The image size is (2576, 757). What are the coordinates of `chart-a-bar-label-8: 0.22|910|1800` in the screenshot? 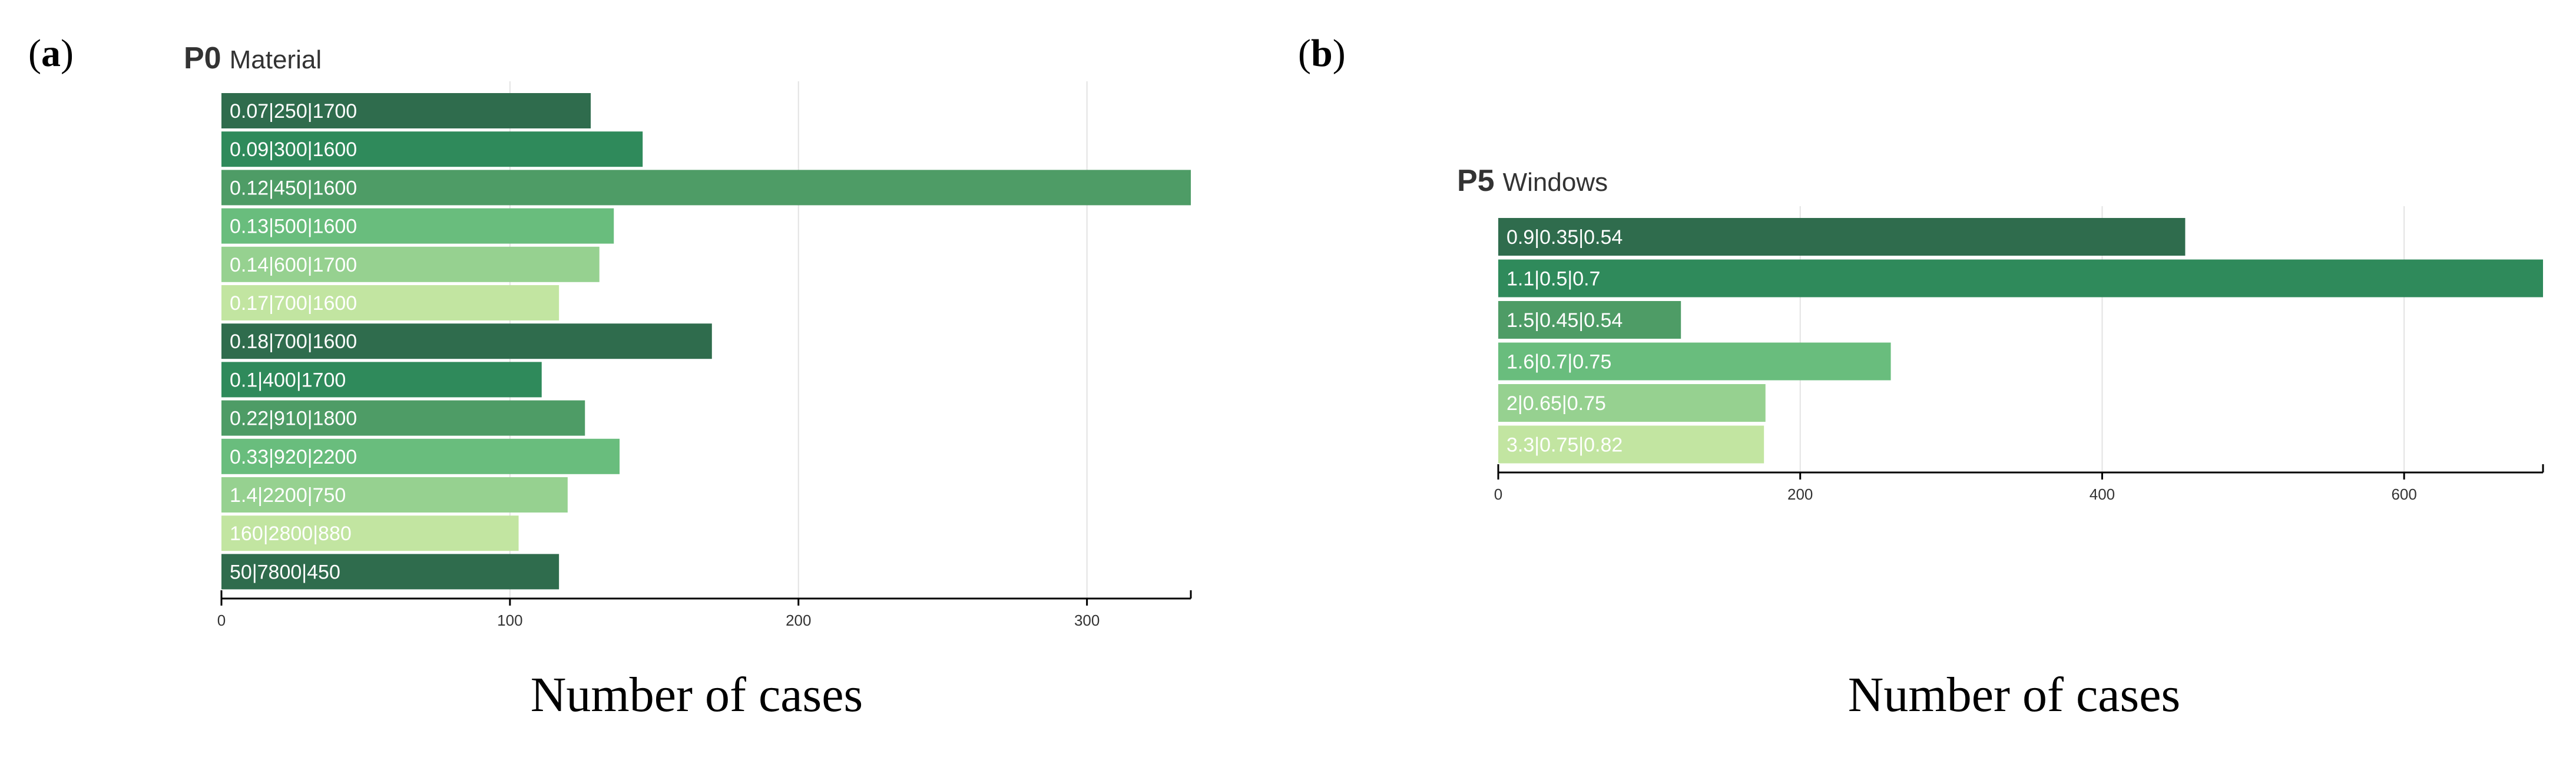 It's located at (293, 419).